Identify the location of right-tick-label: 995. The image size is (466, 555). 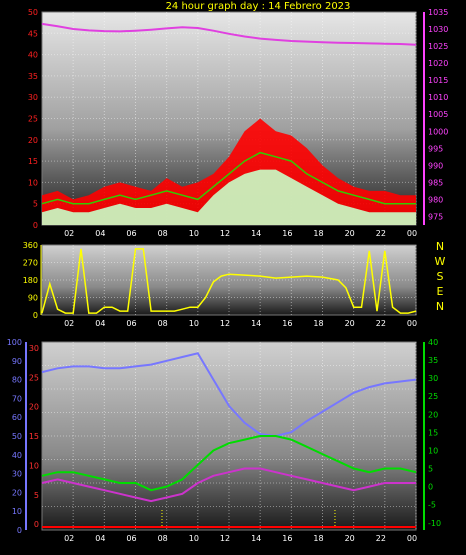
(435, 148).